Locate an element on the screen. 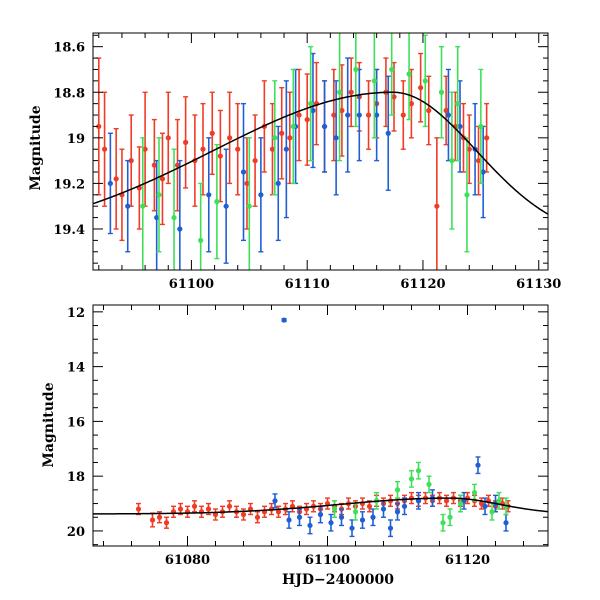 The width and height of the screenshot is (600, 600). y-tick-label: 18.6 is located at coordinates (69, 48).